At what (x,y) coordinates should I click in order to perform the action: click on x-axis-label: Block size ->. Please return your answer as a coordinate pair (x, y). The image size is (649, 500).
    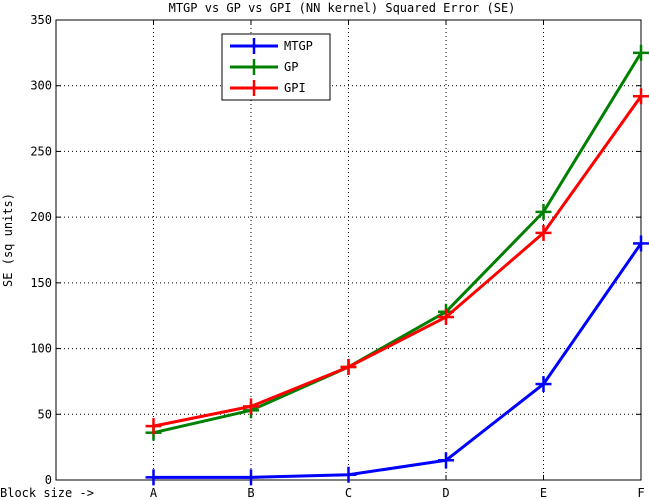
    Looking at the image, I should click on (47, 493).